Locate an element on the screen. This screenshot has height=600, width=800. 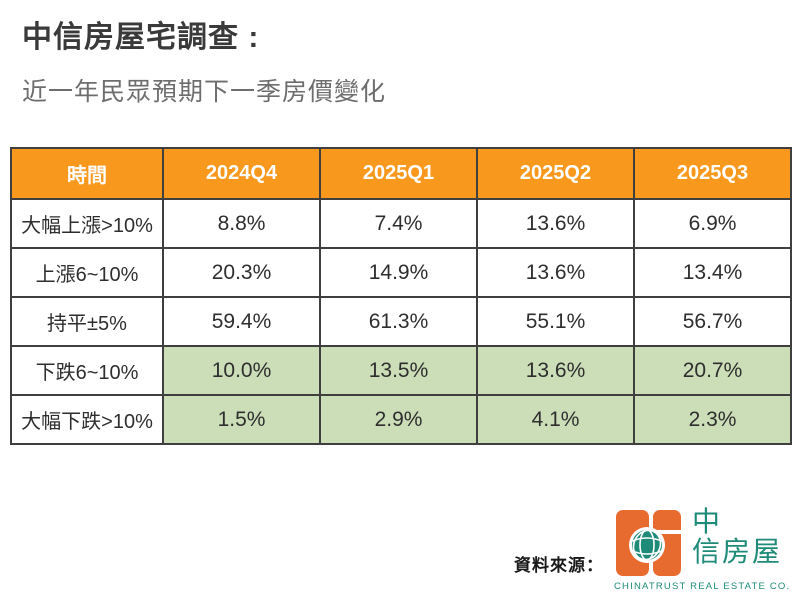
value-cell: 59.4% is located at coordinates (241, 321).